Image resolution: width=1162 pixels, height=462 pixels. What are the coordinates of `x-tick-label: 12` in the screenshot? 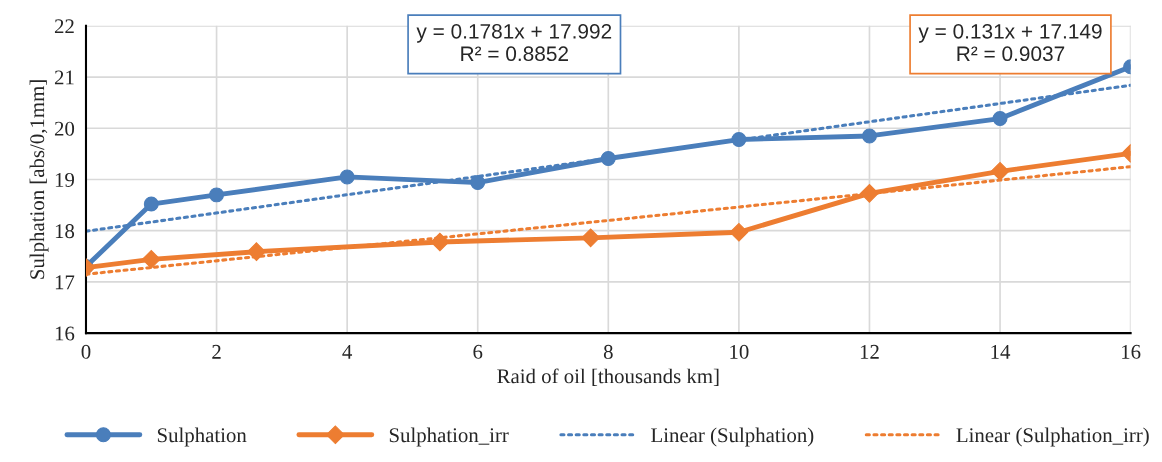 It's located at (869, 351).